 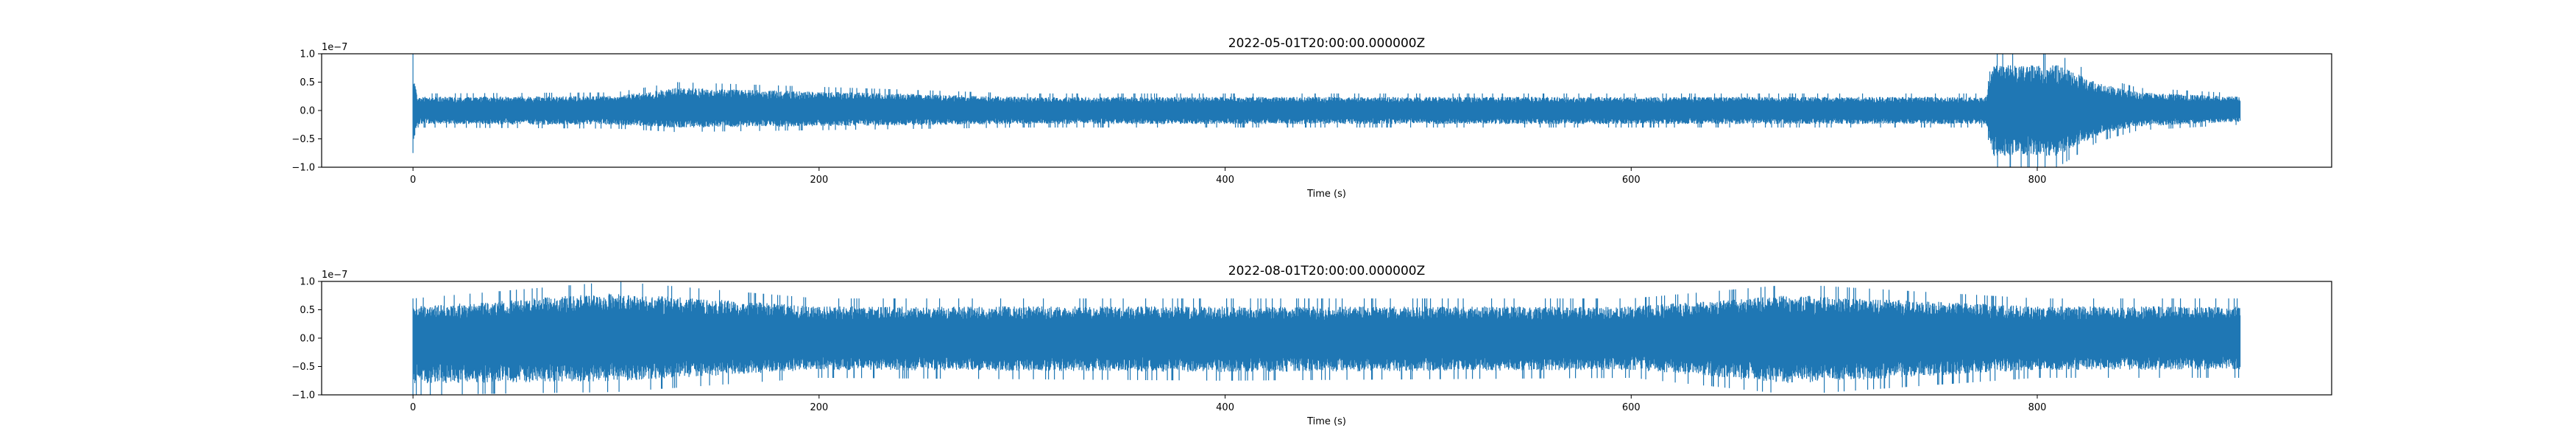 I want to click on panel-1-y-offset-label: 1e−7, so click(x=334, y=48).